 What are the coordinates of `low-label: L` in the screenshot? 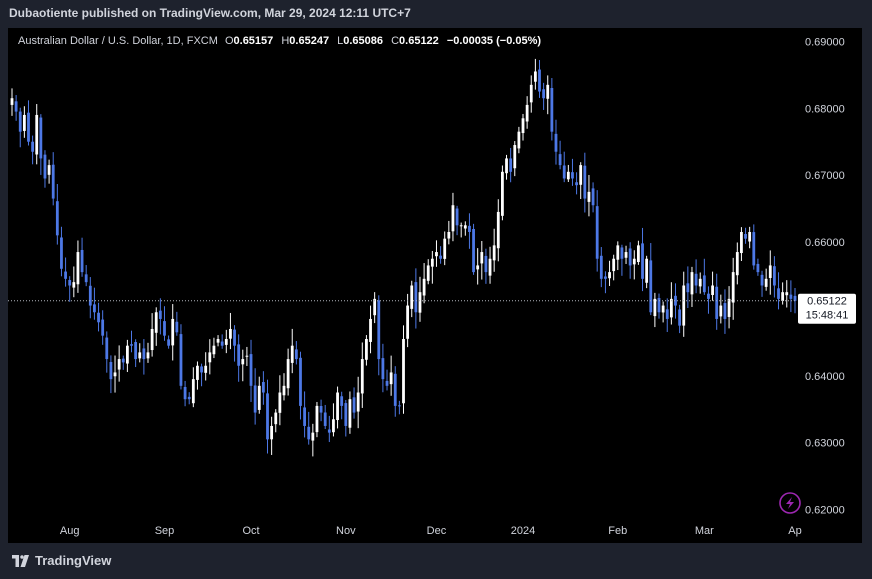 It's located at (340, 41).